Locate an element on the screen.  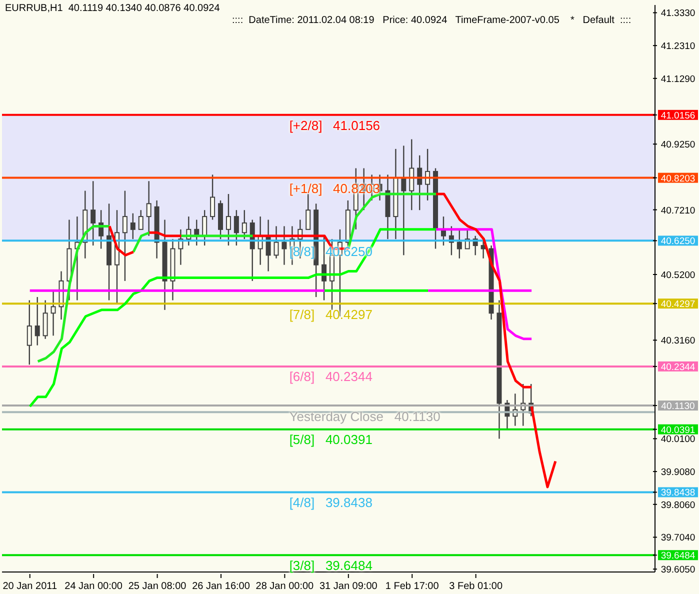
ref-line-label: [5/8] 40.0391 is located at coordinates (330, 440).